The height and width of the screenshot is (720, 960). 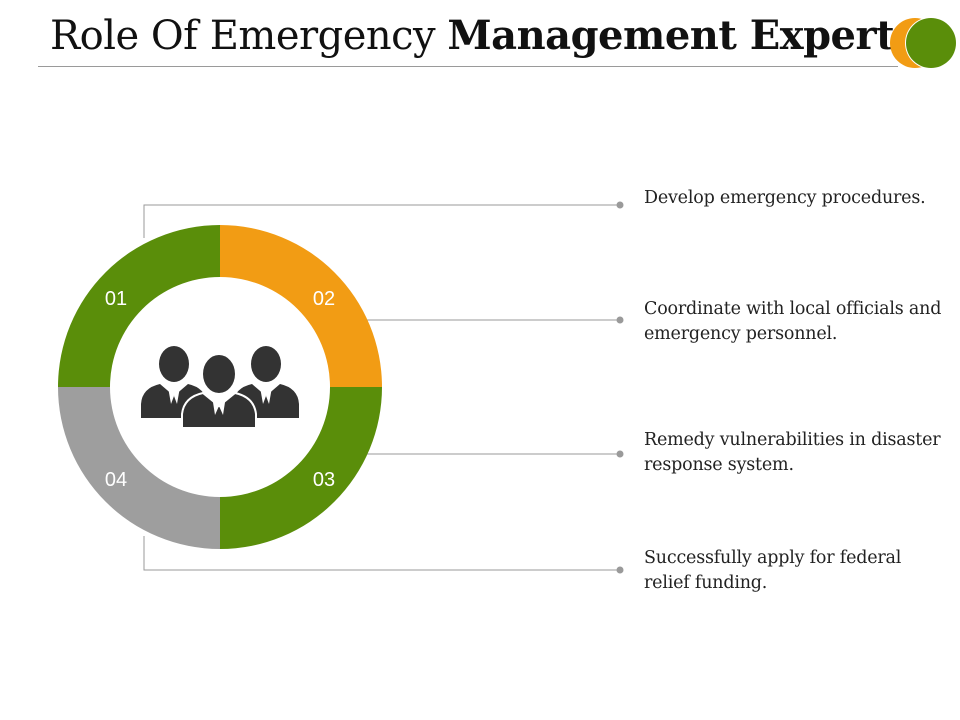 I want to click on slide-title: Role Of Emergency Management Expert, so click(x=472, y=36).